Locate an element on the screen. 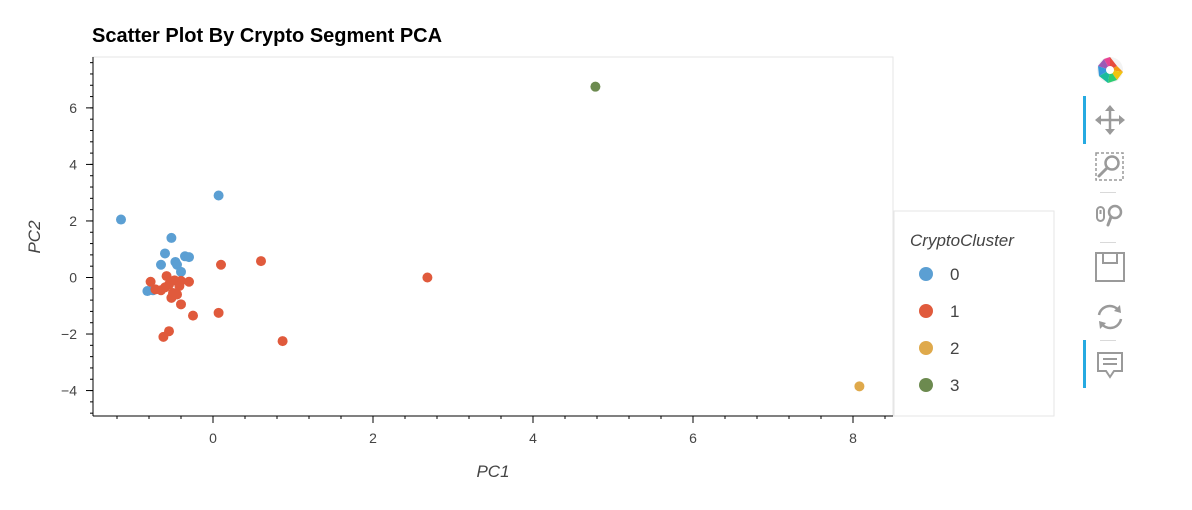 This screenshot has width=1192, height=510. x-axis: 0 2 4 6 8 is located at coordinates (493, 430).